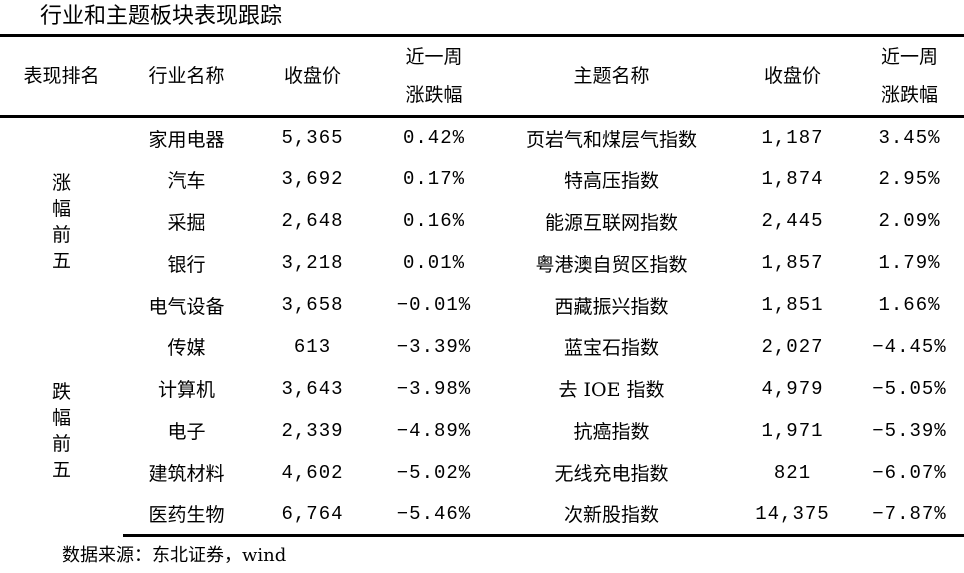 The width and height of the screenshot is (964, 573). I want to click on industry-change: −5.02%, so click(434, 472).